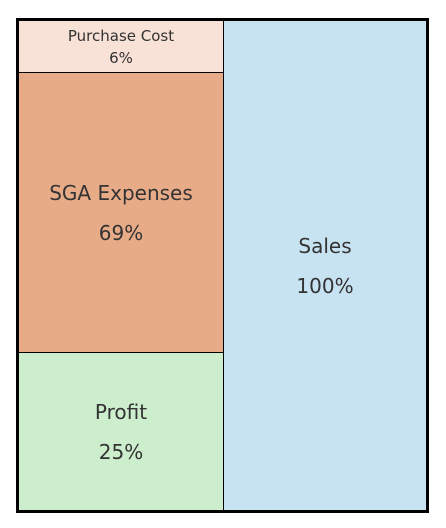  I want to click on segment-value: 69%, so click(121, 232).